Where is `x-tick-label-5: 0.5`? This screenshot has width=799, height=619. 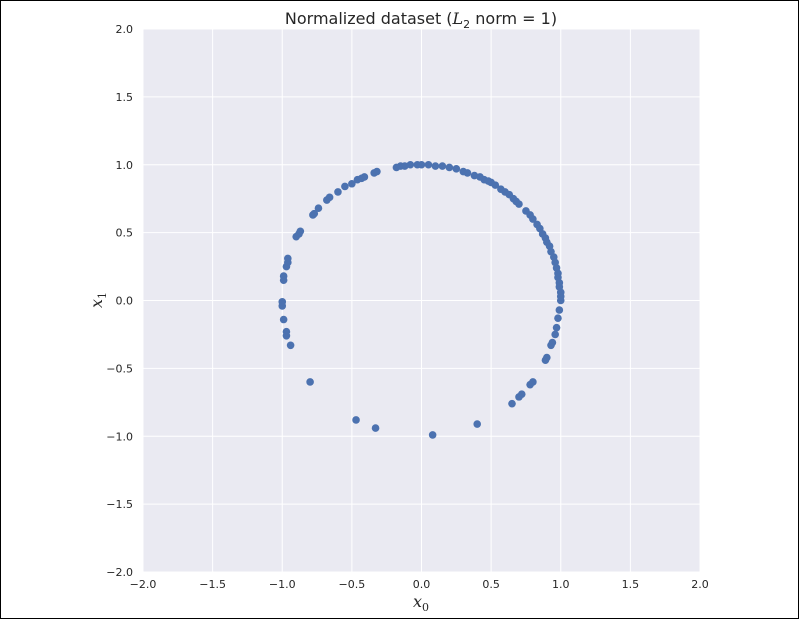 x-tick-label-5: 0.5 is located at coordinates (491, 584).